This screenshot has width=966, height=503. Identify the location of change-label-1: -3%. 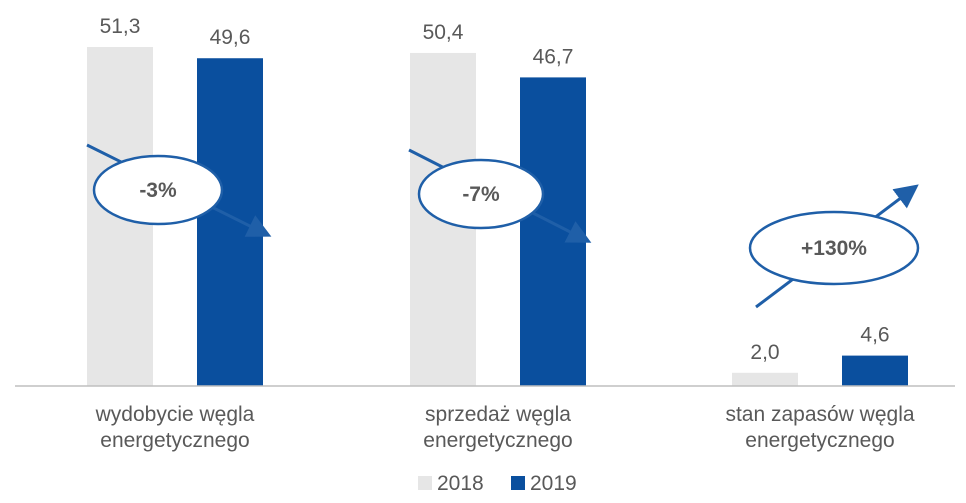
(158, 190).